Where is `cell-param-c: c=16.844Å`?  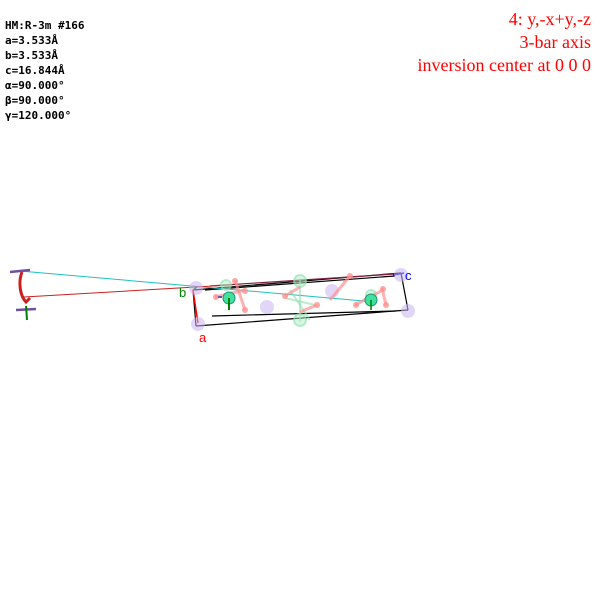 cell-param-c: c=16.844Å is located at coordinates (35, 70).